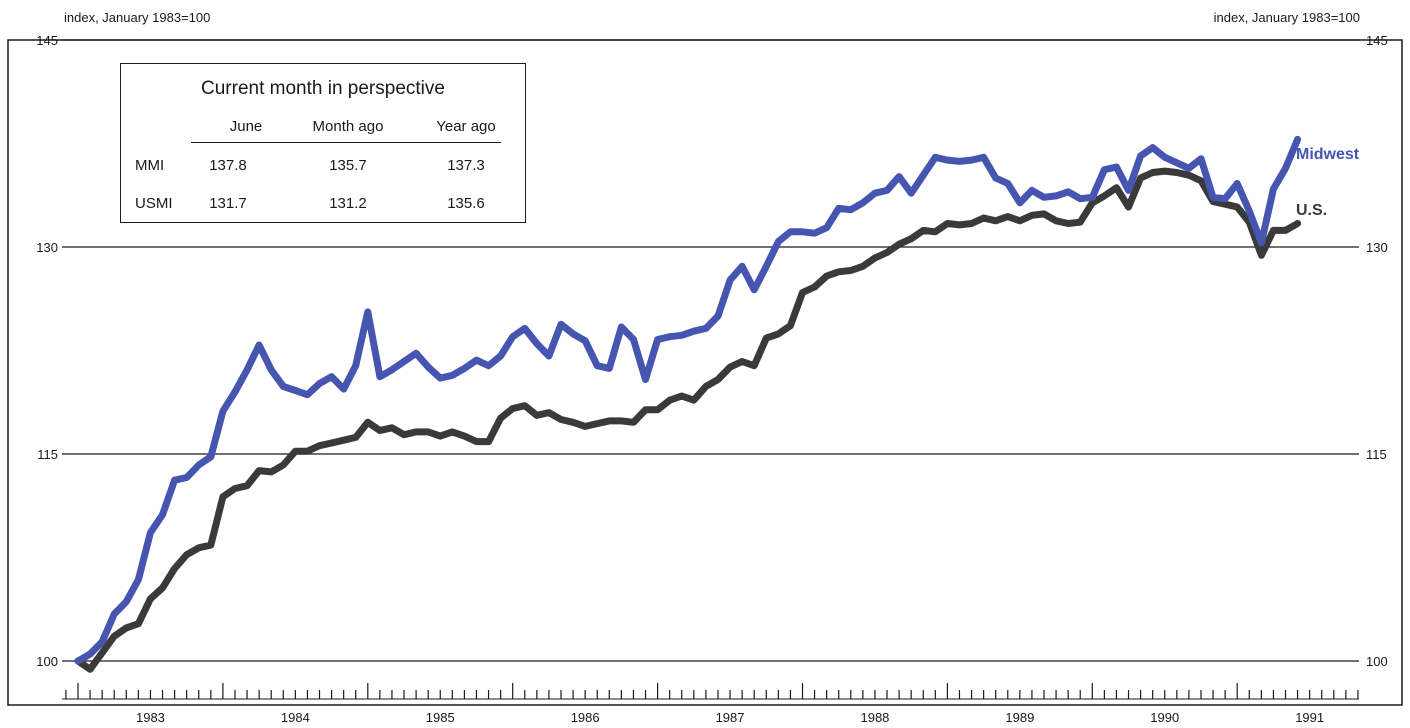  I want to click on y-tick-label-left-130: 130, so click(47, 247).